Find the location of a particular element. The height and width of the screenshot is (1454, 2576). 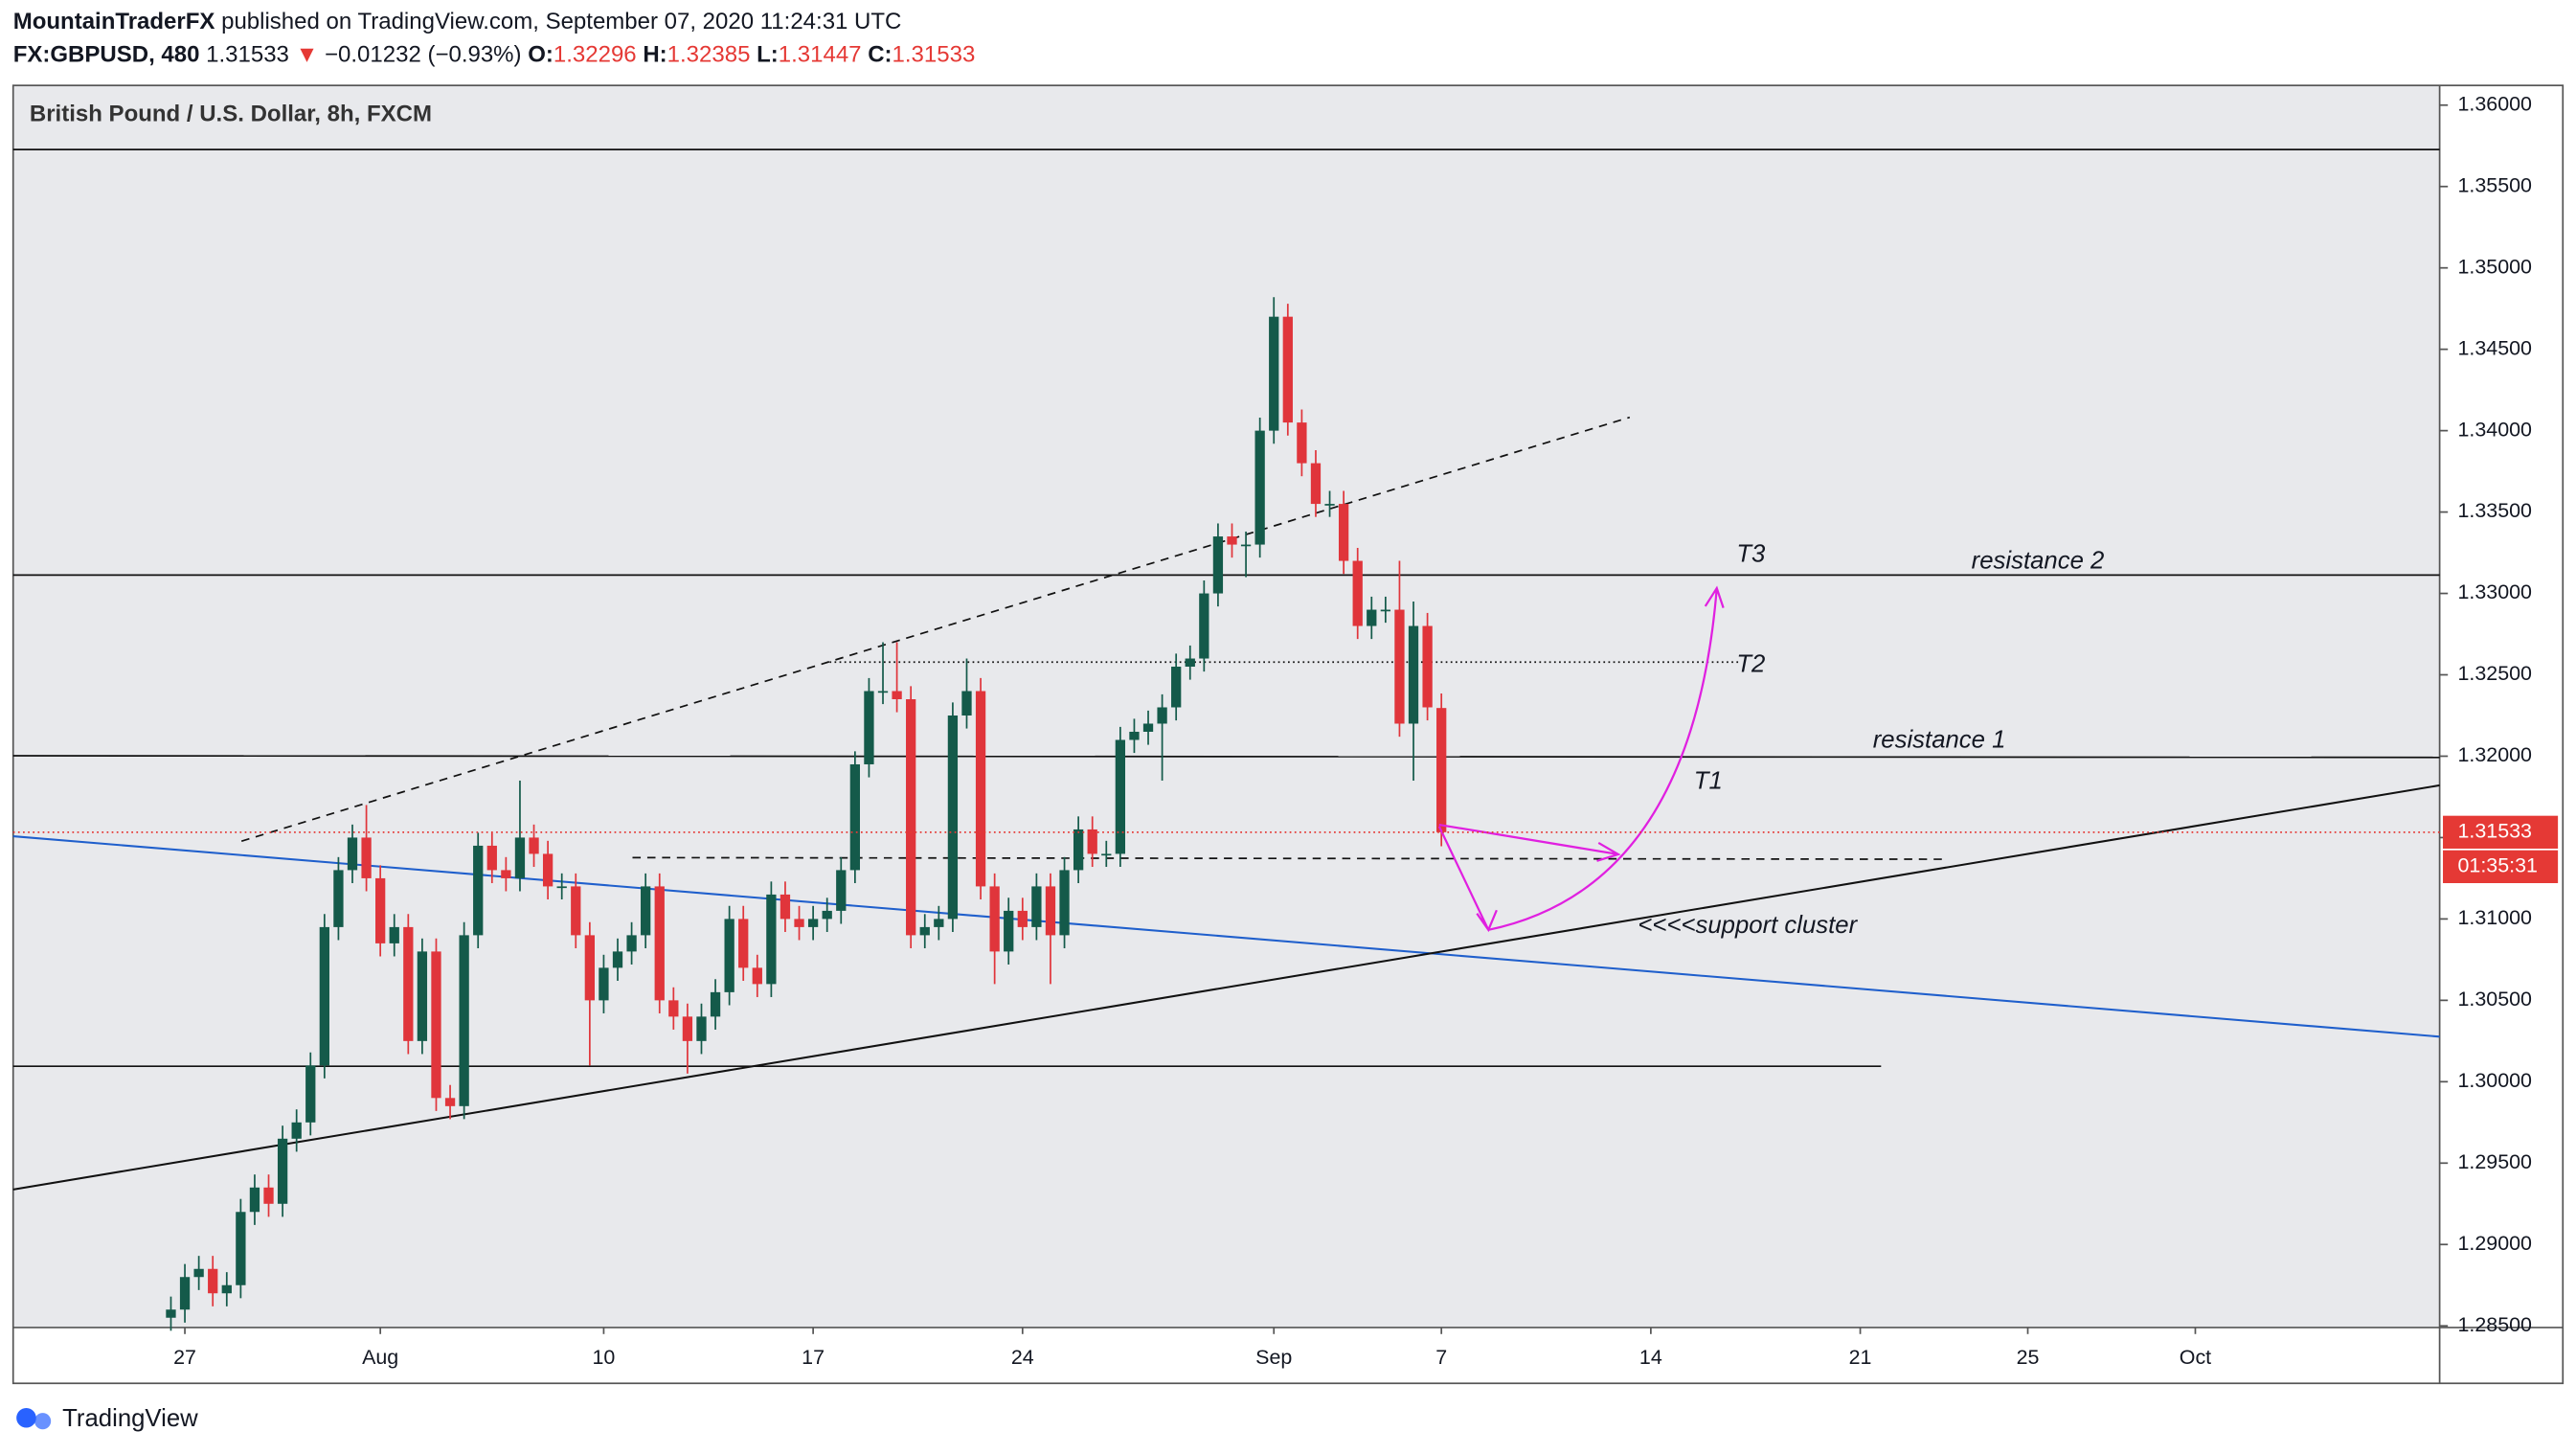

y-tick-label: 1.29000 is located at coordinates (2494, 1243).